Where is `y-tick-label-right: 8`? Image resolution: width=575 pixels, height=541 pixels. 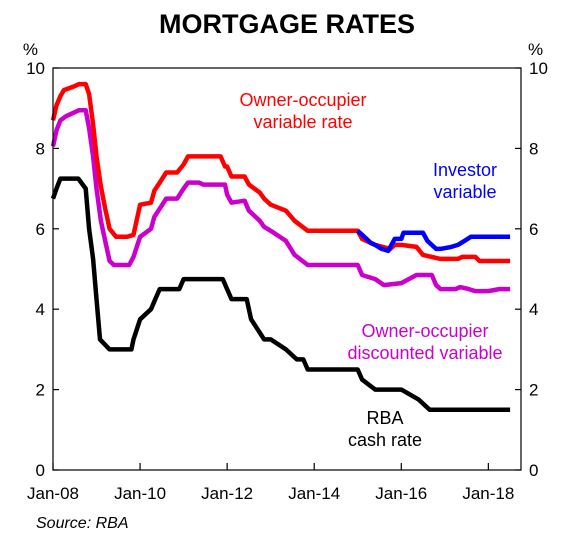
y-tick-label-right: 8 is located at coordinates (533, 148).